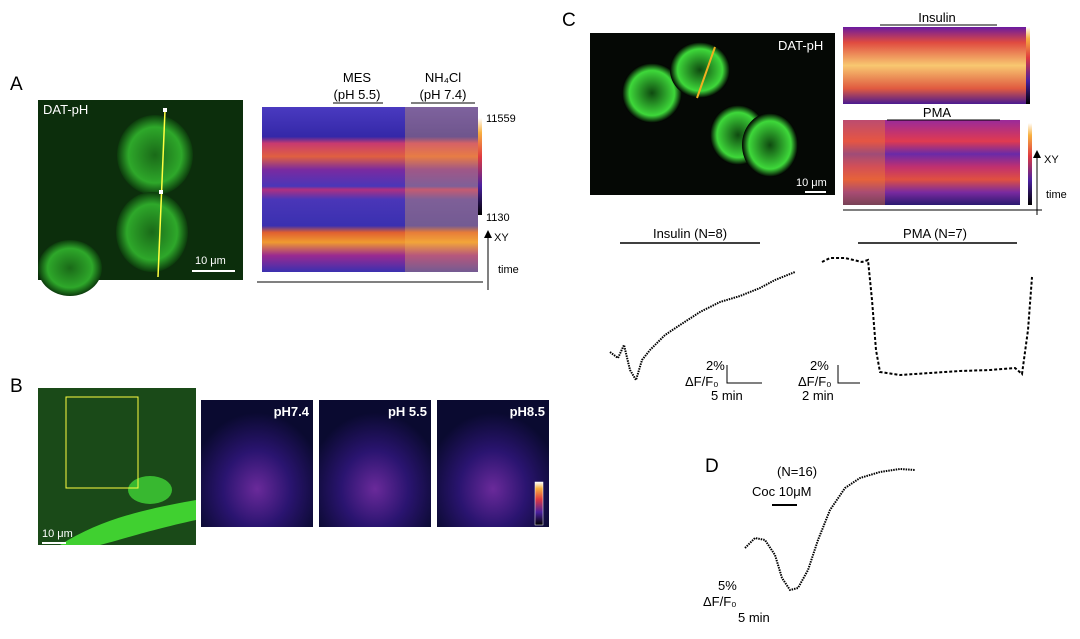 This screenshot has width=1080, height=639. I want to click on condition: MES, so click(357, 77).